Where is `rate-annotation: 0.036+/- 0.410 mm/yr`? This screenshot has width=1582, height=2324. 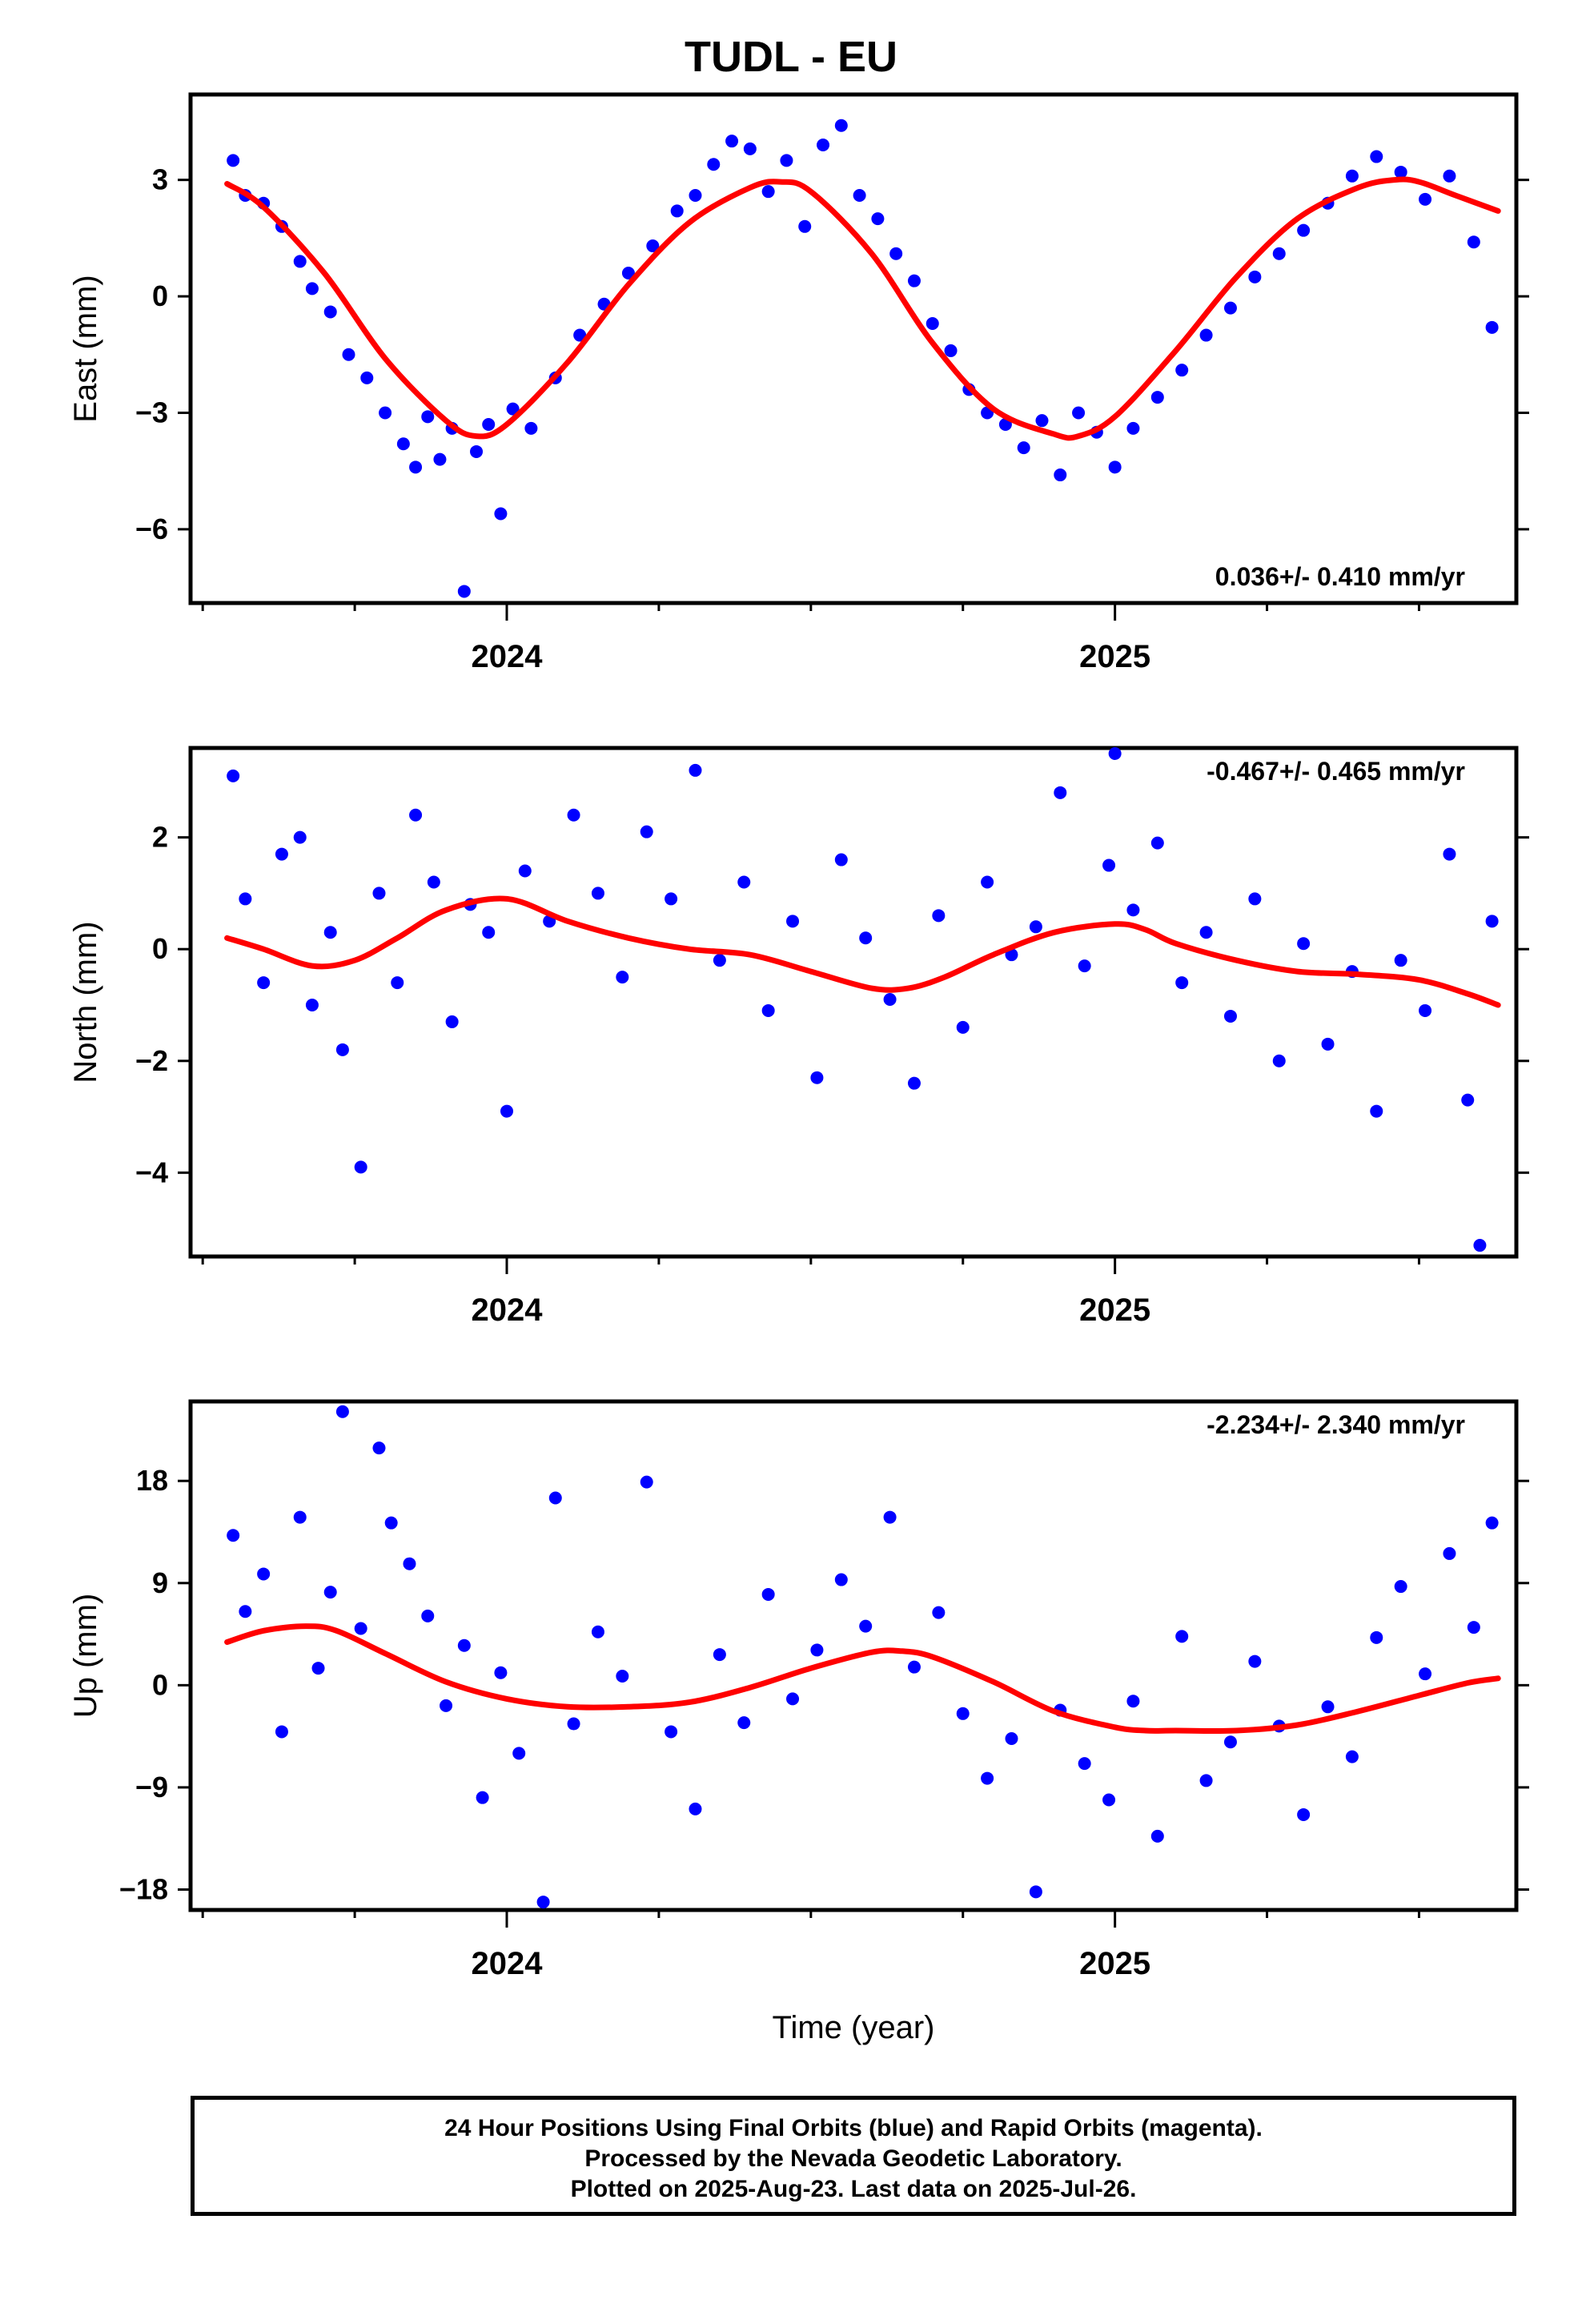
rate-annotation: 0.036+/- 0.410 mm/yr is located at coordinates (1340, 576).